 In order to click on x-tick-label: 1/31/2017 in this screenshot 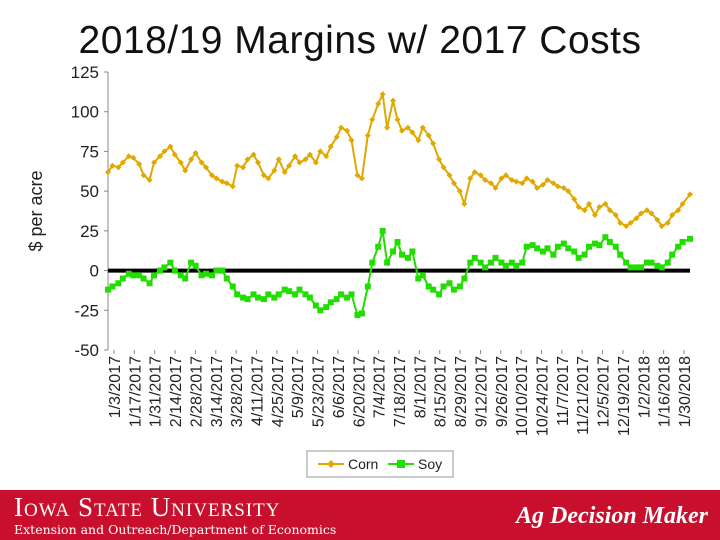, I will do `click(156, 391)`.